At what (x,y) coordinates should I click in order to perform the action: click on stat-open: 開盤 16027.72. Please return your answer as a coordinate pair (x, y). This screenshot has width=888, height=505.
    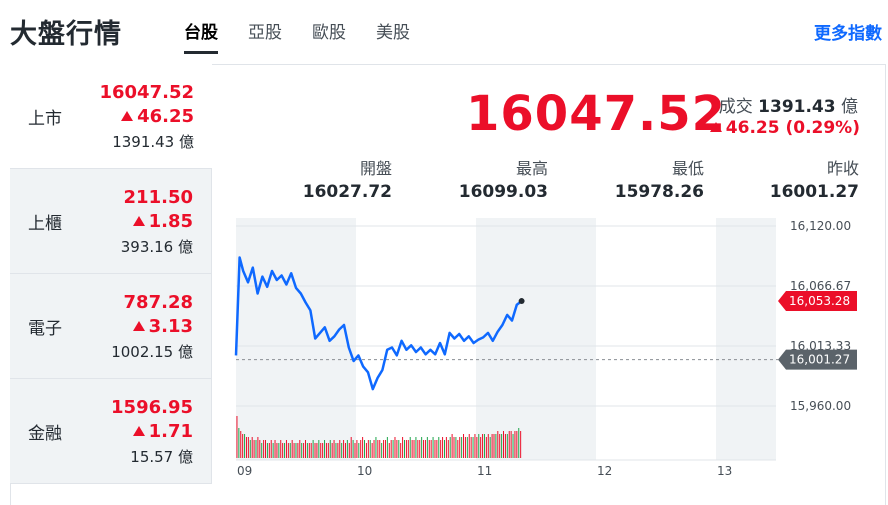
    Looking at the image, I should click on (347, 180).